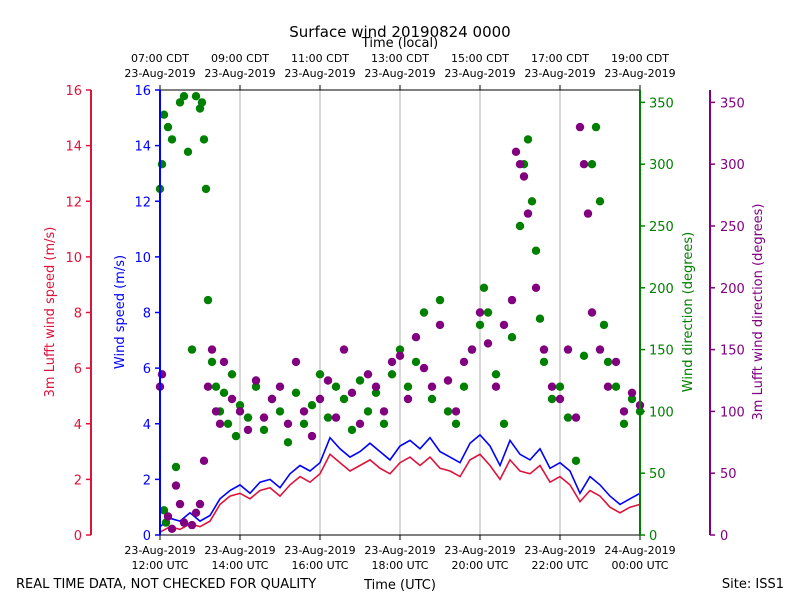  I want to click on lufft-speed-tick-label-1: 2, so click(78, 480).